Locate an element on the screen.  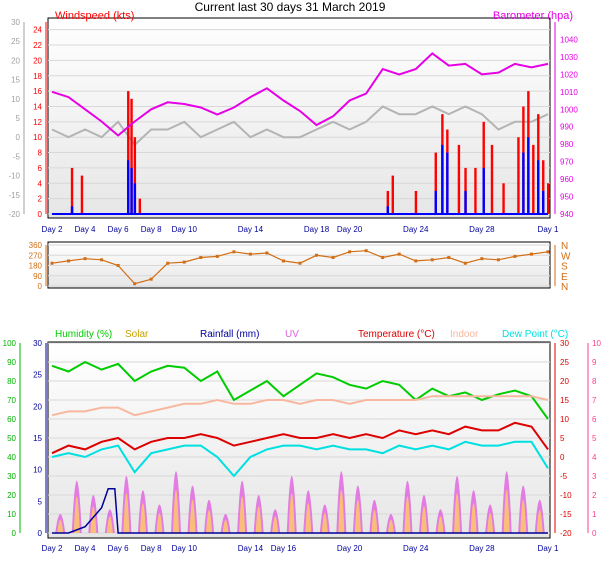
temp-tick-label: -15 is located at coordinates (566, 514).